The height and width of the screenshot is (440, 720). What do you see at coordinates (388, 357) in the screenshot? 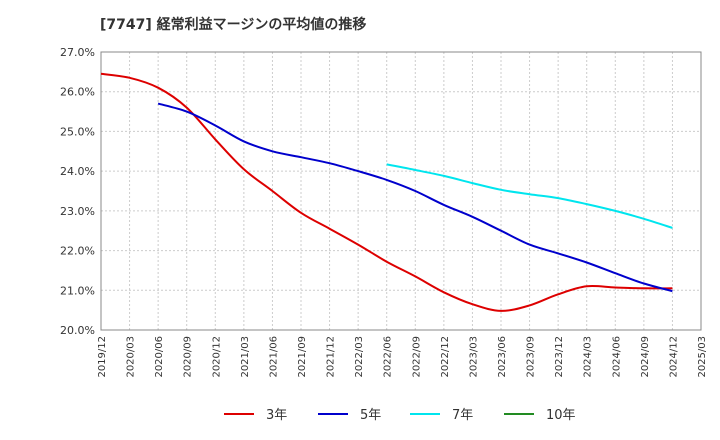
I see `x-tick-label: 2022/06` at bounding box center [388, 357].